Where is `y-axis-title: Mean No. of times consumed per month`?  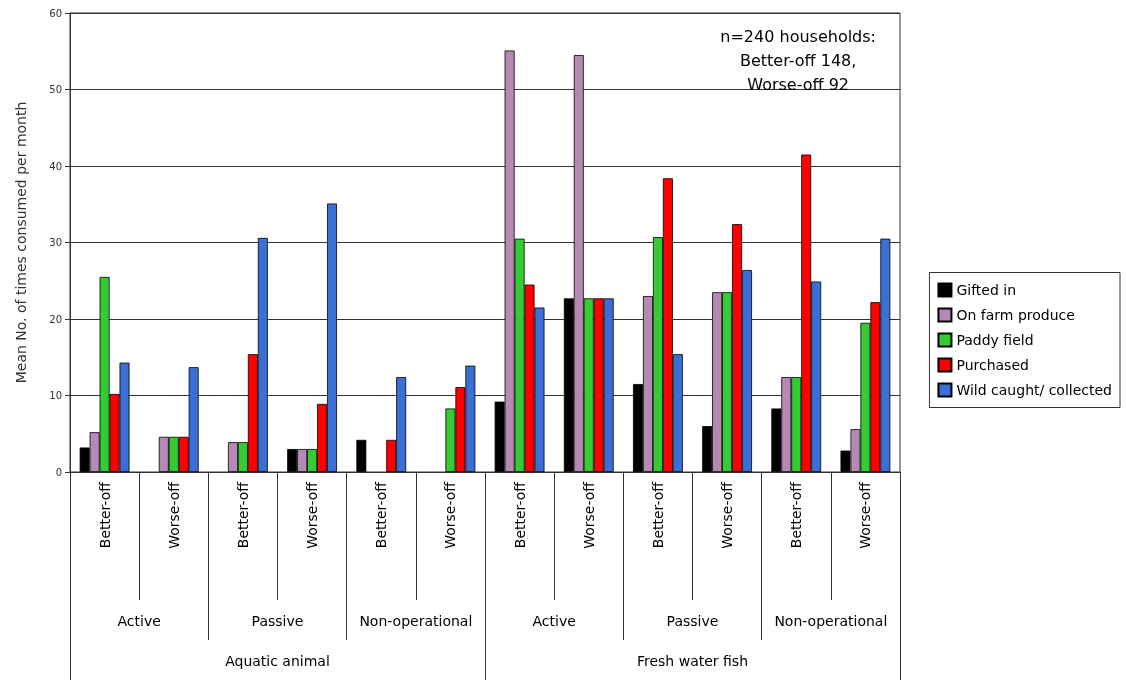
y-axis-title: Mean No. of times consumed per month is located at coordinates (21, 242).